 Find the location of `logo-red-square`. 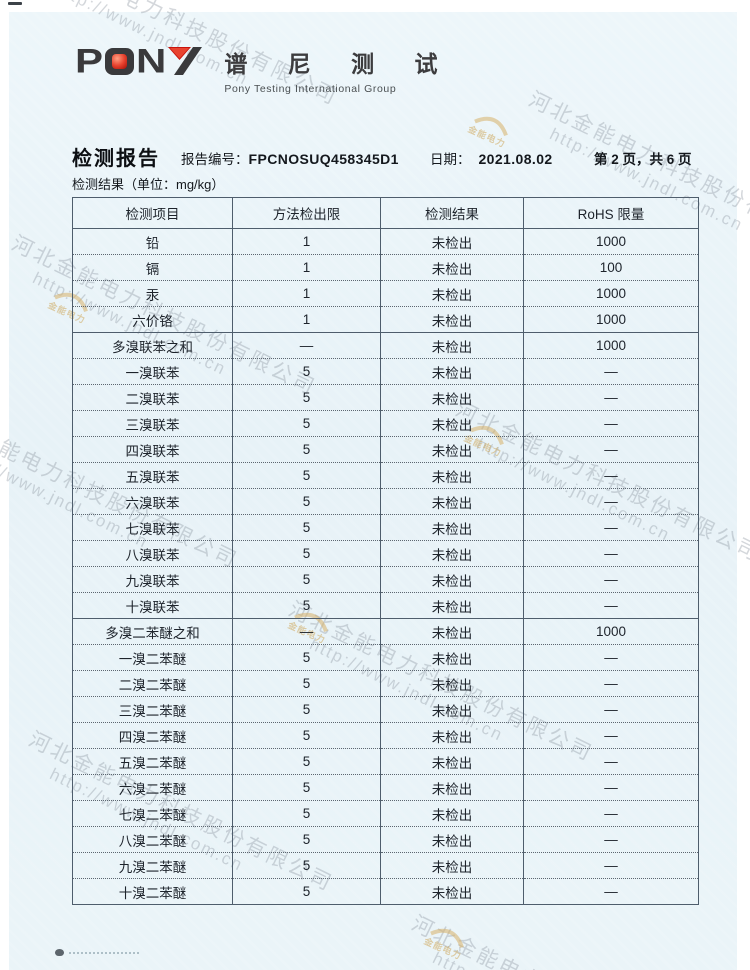

logo-red-square is located at coordinates (120, 61).